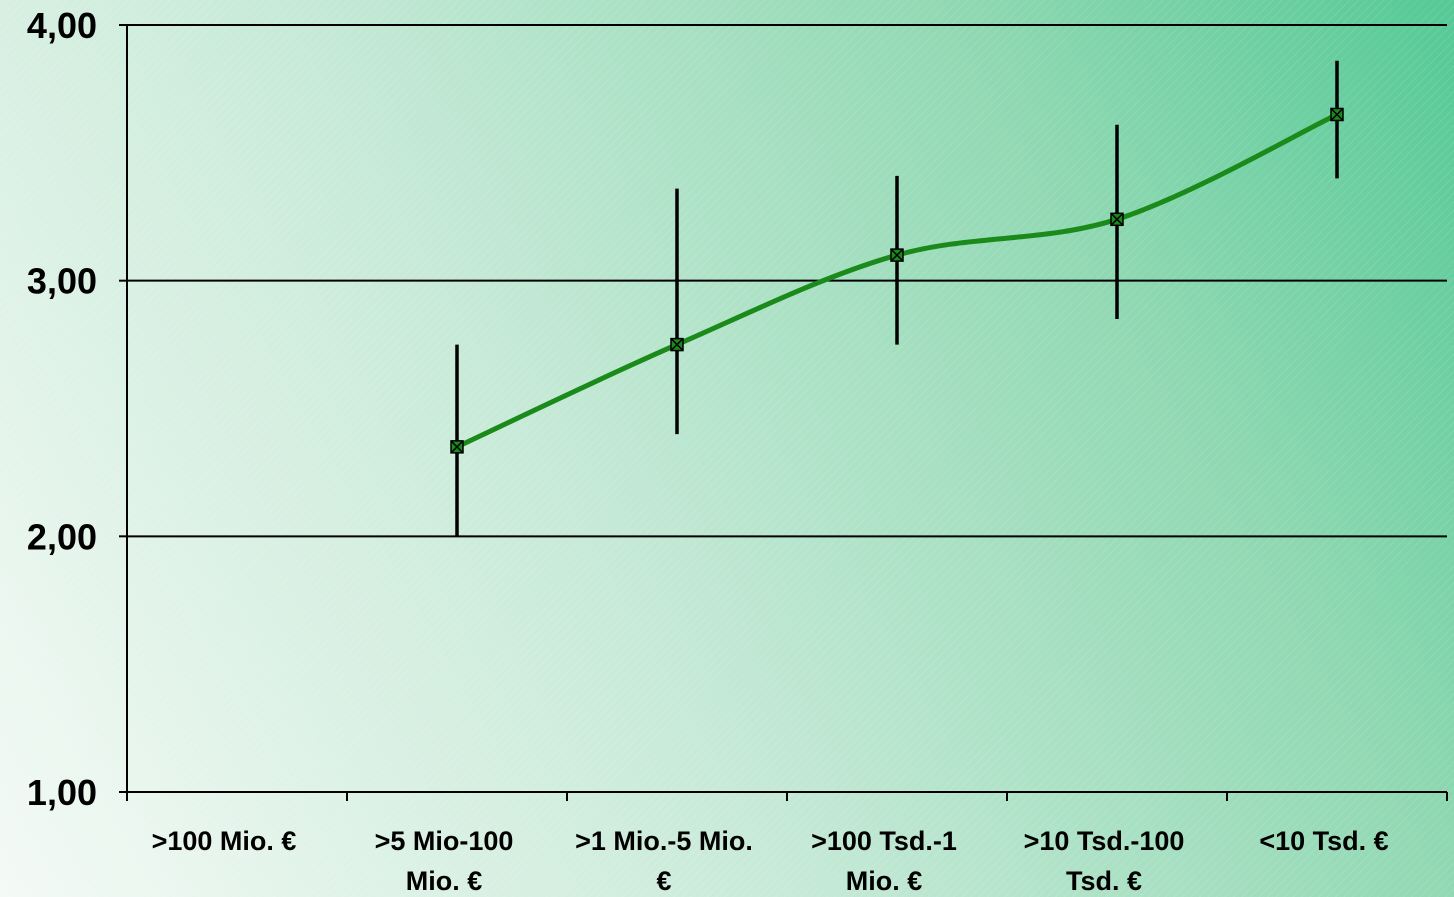 Image resolution: width=1454 pixels, height=897 pixels. I want to click on y-tick-label: 2,00, so click(62, 536).